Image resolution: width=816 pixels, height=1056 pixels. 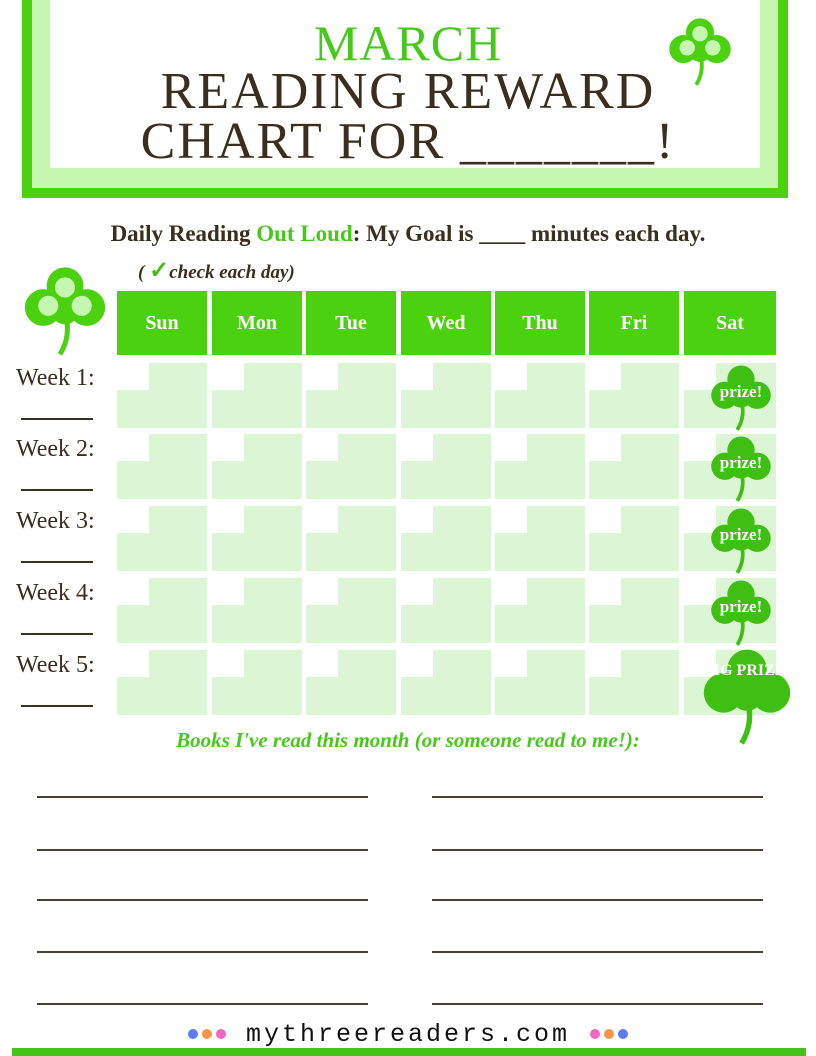 I want to click on day-header-thu: Thu, so click(x=540, y=323).